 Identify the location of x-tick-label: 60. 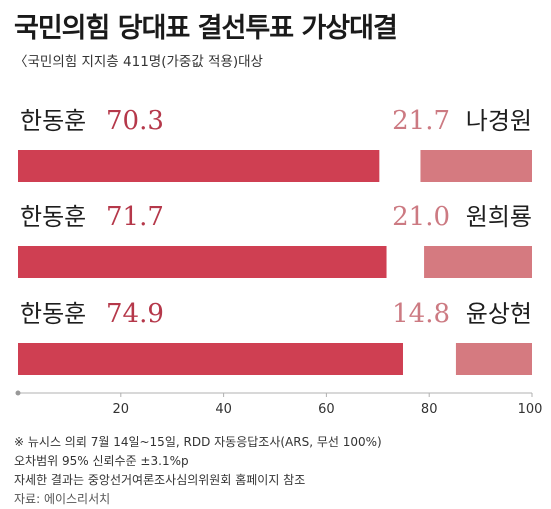
(326, 409).